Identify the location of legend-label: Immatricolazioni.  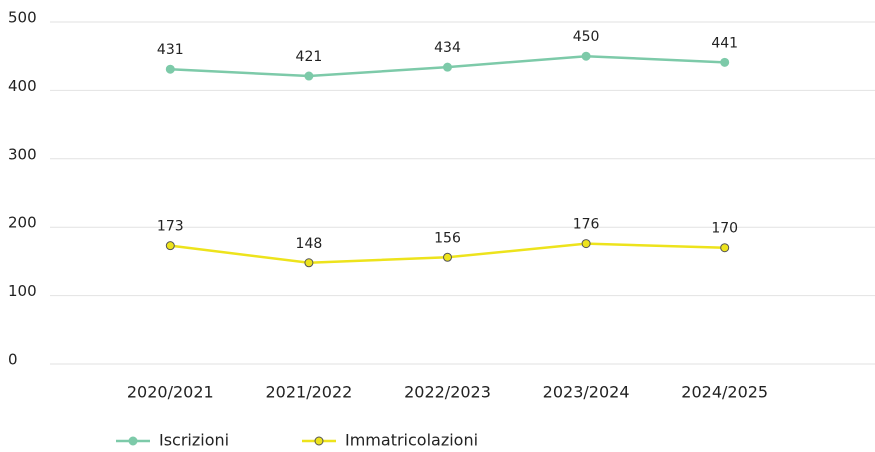
(411, 440).